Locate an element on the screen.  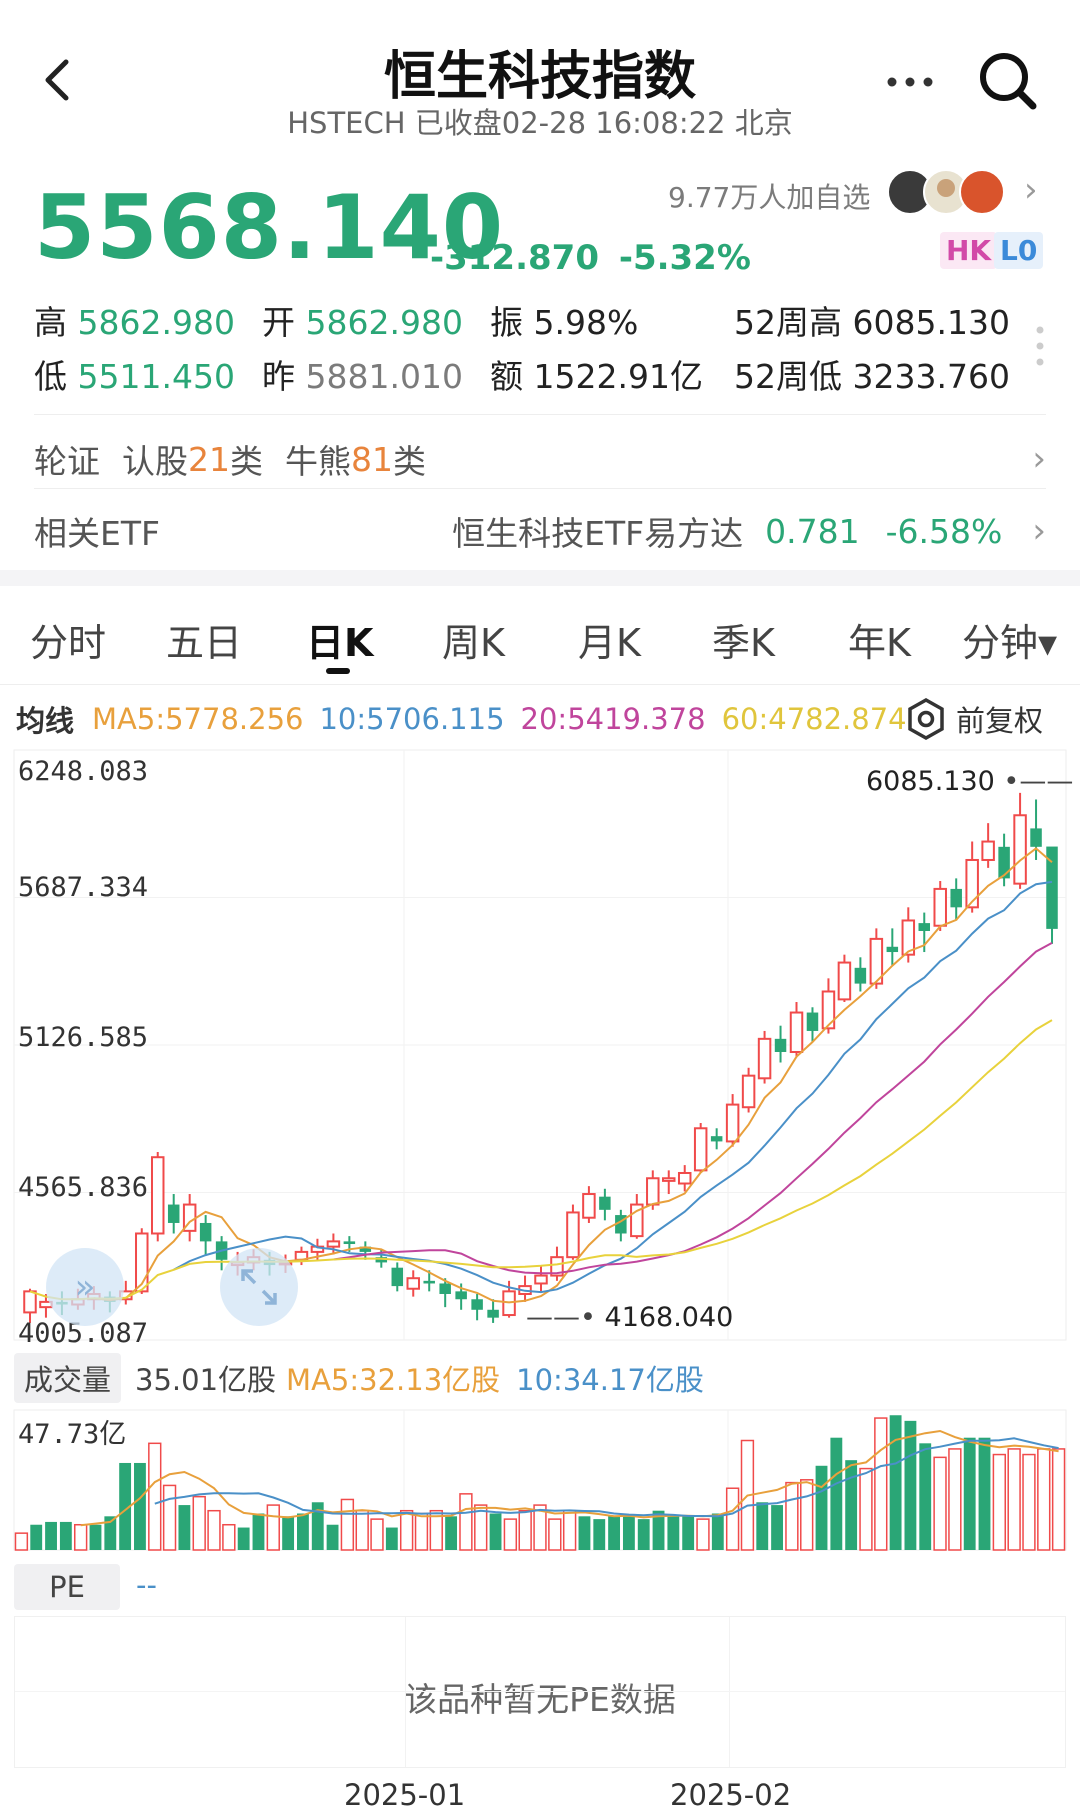
price-change-value: -312.870 is located at coordinates (514, 258).